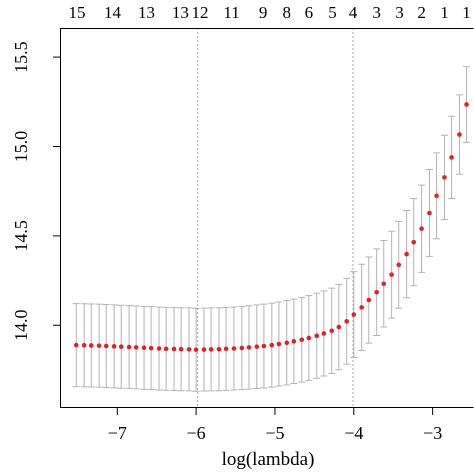  I want to click on x-tick-label: −7, so click(117, 433).